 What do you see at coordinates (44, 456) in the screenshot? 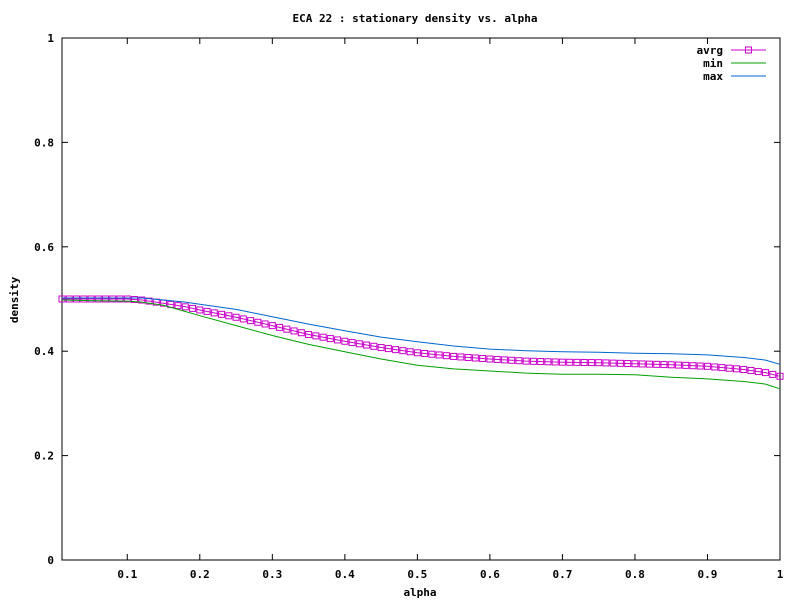
I see `y-tick-label: 0.2` at bounding box center [44, 456].